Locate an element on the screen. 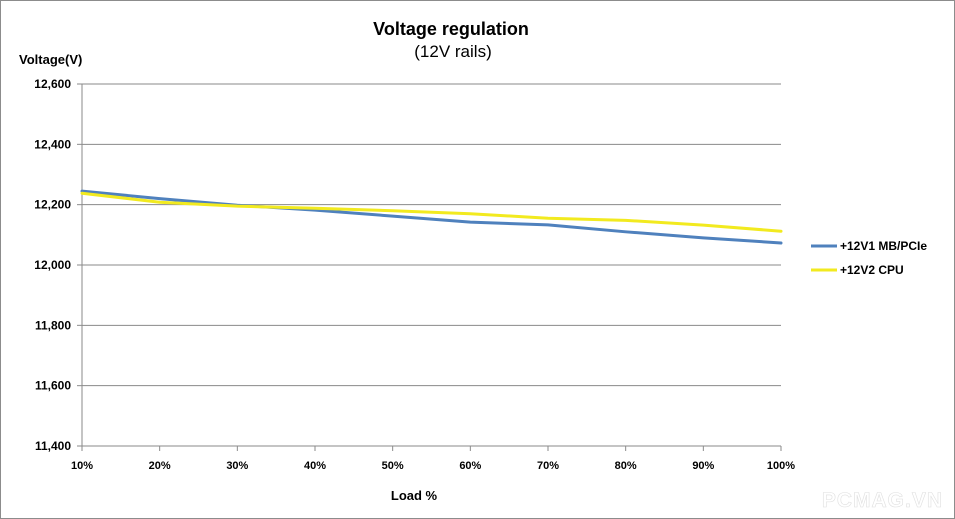 The image size is (955, 519). x-tick-label: 40% is located at coordinates (315, 466).